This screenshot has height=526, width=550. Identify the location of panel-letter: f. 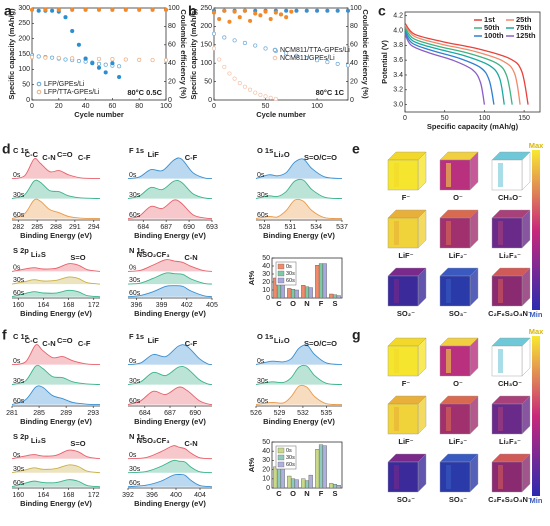
(4, 335).